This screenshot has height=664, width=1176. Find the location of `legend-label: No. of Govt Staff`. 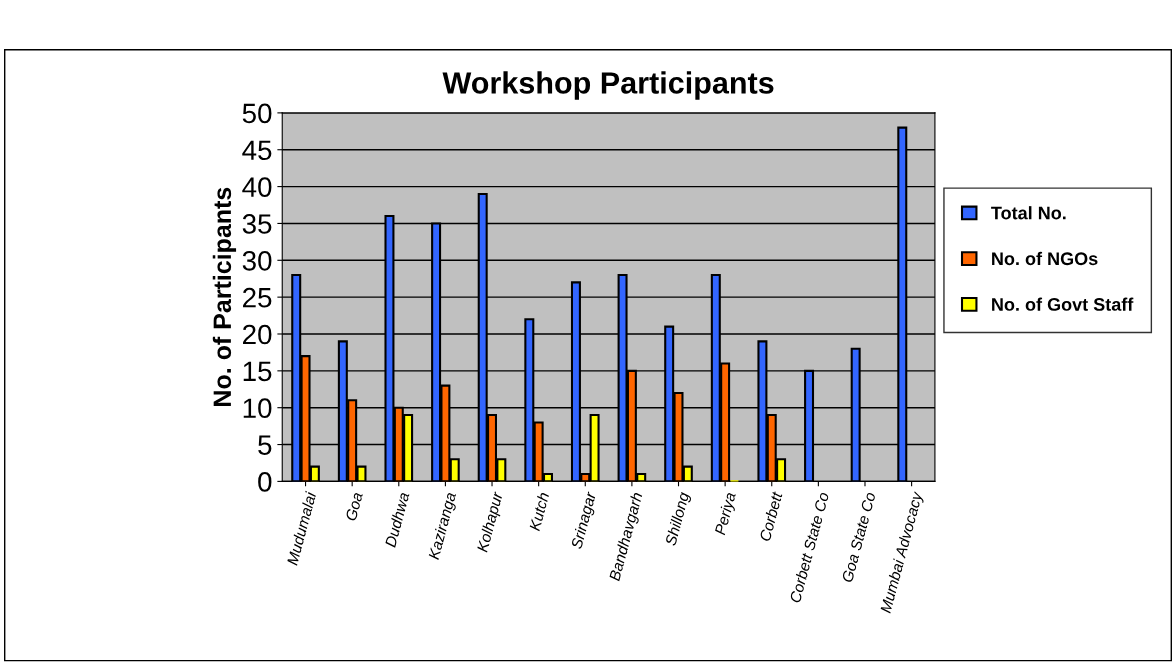

legend-label: No. of Govt Staff is located at coordinates (1063, 304).